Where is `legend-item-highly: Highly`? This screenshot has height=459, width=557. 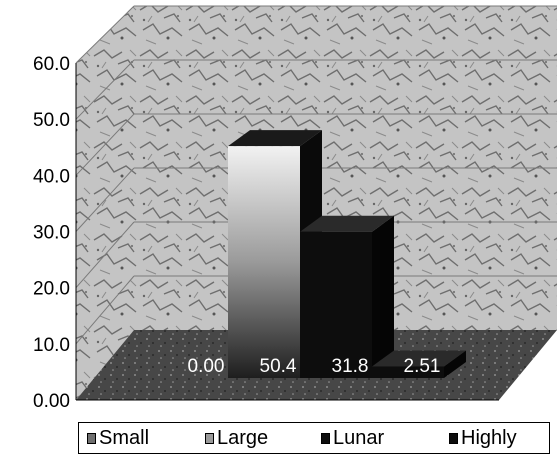 legend-item-highly: Highly is located at coordinates (483, 438).